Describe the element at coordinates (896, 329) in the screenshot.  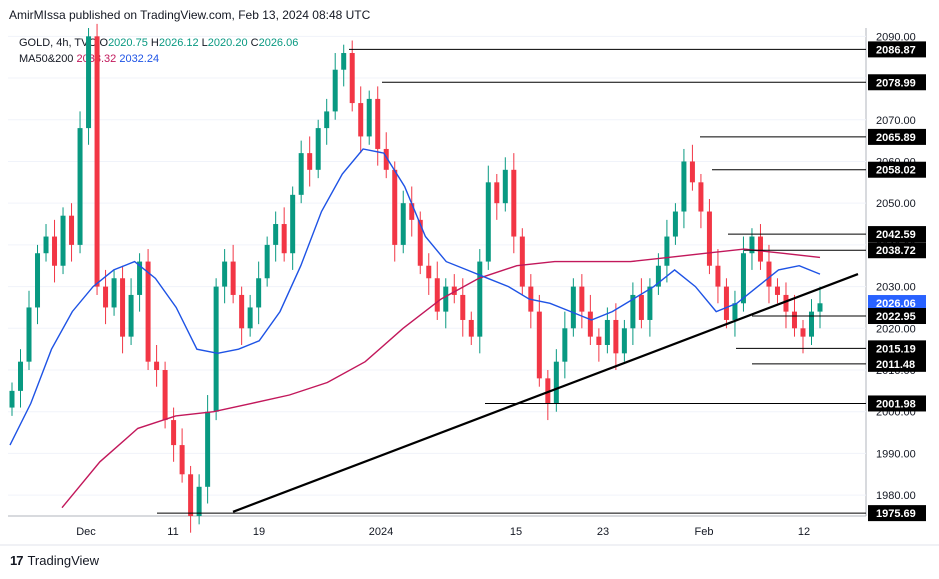
I see `y-tick-label: 2020.00` at that location.